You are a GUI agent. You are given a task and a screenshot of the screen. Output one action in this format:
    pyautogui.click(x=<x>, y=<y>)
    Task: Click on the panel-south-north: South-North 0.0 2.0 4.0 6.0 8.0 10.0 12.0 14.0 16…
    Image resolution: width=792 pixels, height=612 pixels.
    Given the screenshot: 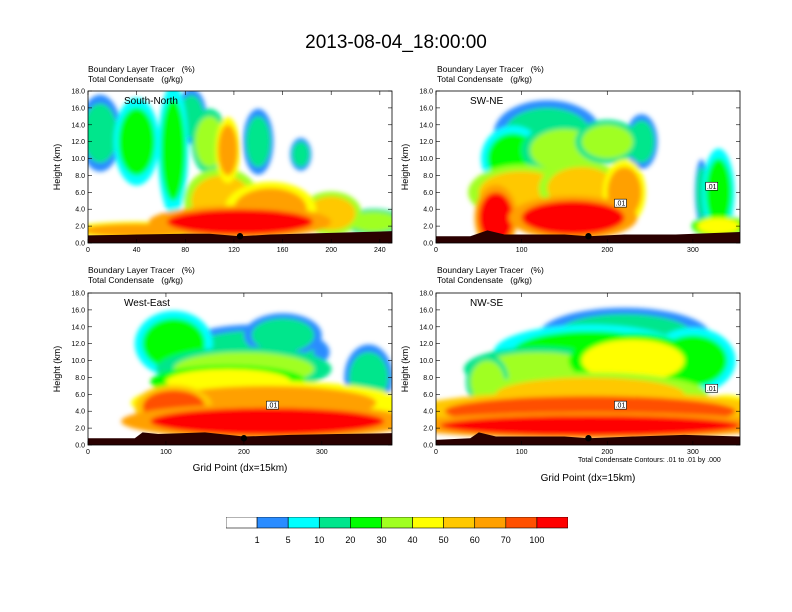 What is the action you would take?
    pyautogui.click(x=222, y=171)
    